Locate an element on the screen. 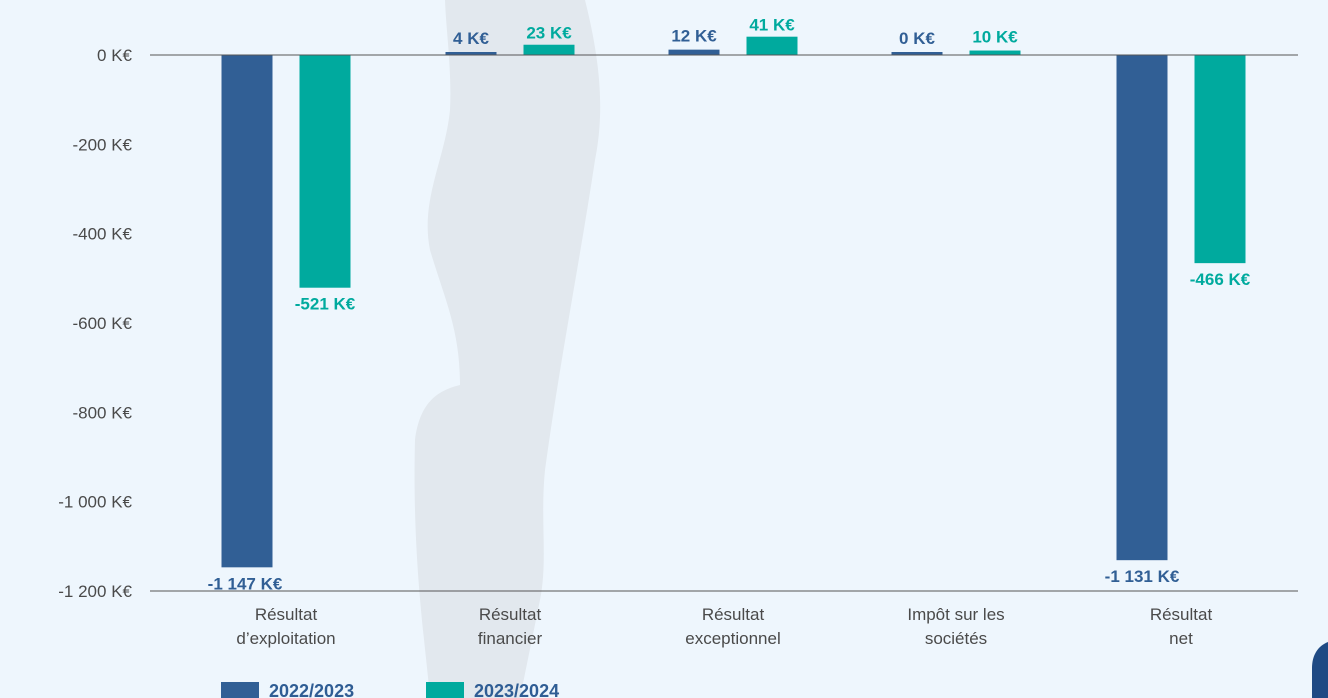 The image size is (1328, 698). category-label: net is located at coordinates (1181, 638).